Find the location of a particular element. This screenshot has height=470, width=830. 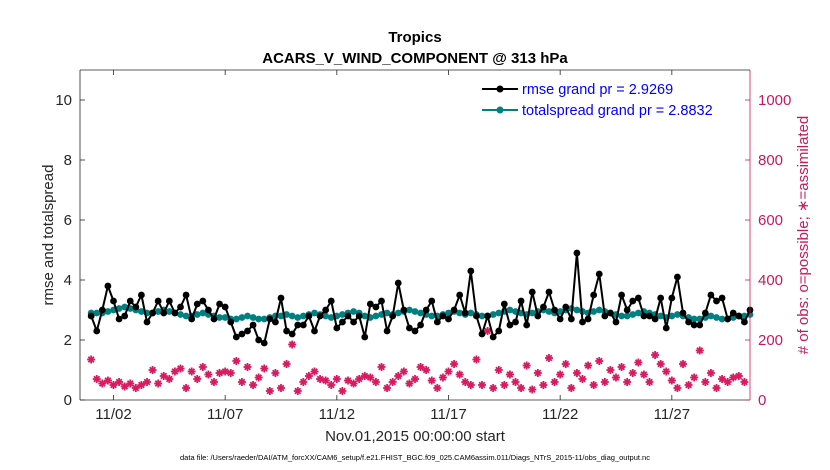

x-tick-label: 11/12 is located at coordinates (337, 414).